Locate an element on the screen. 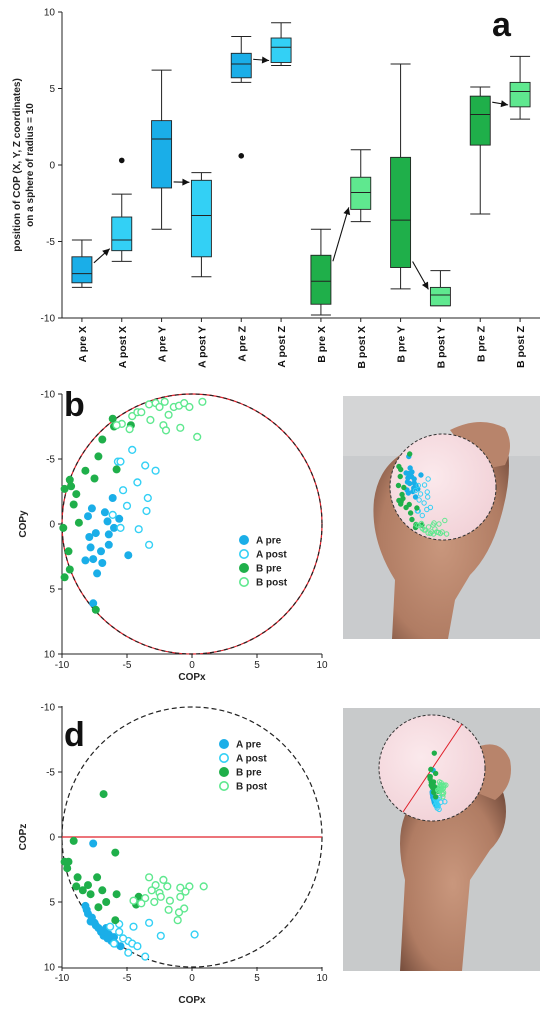 This screenshot has width=550, height=1013. legend-item: B post is located at coordinates (263, 582).